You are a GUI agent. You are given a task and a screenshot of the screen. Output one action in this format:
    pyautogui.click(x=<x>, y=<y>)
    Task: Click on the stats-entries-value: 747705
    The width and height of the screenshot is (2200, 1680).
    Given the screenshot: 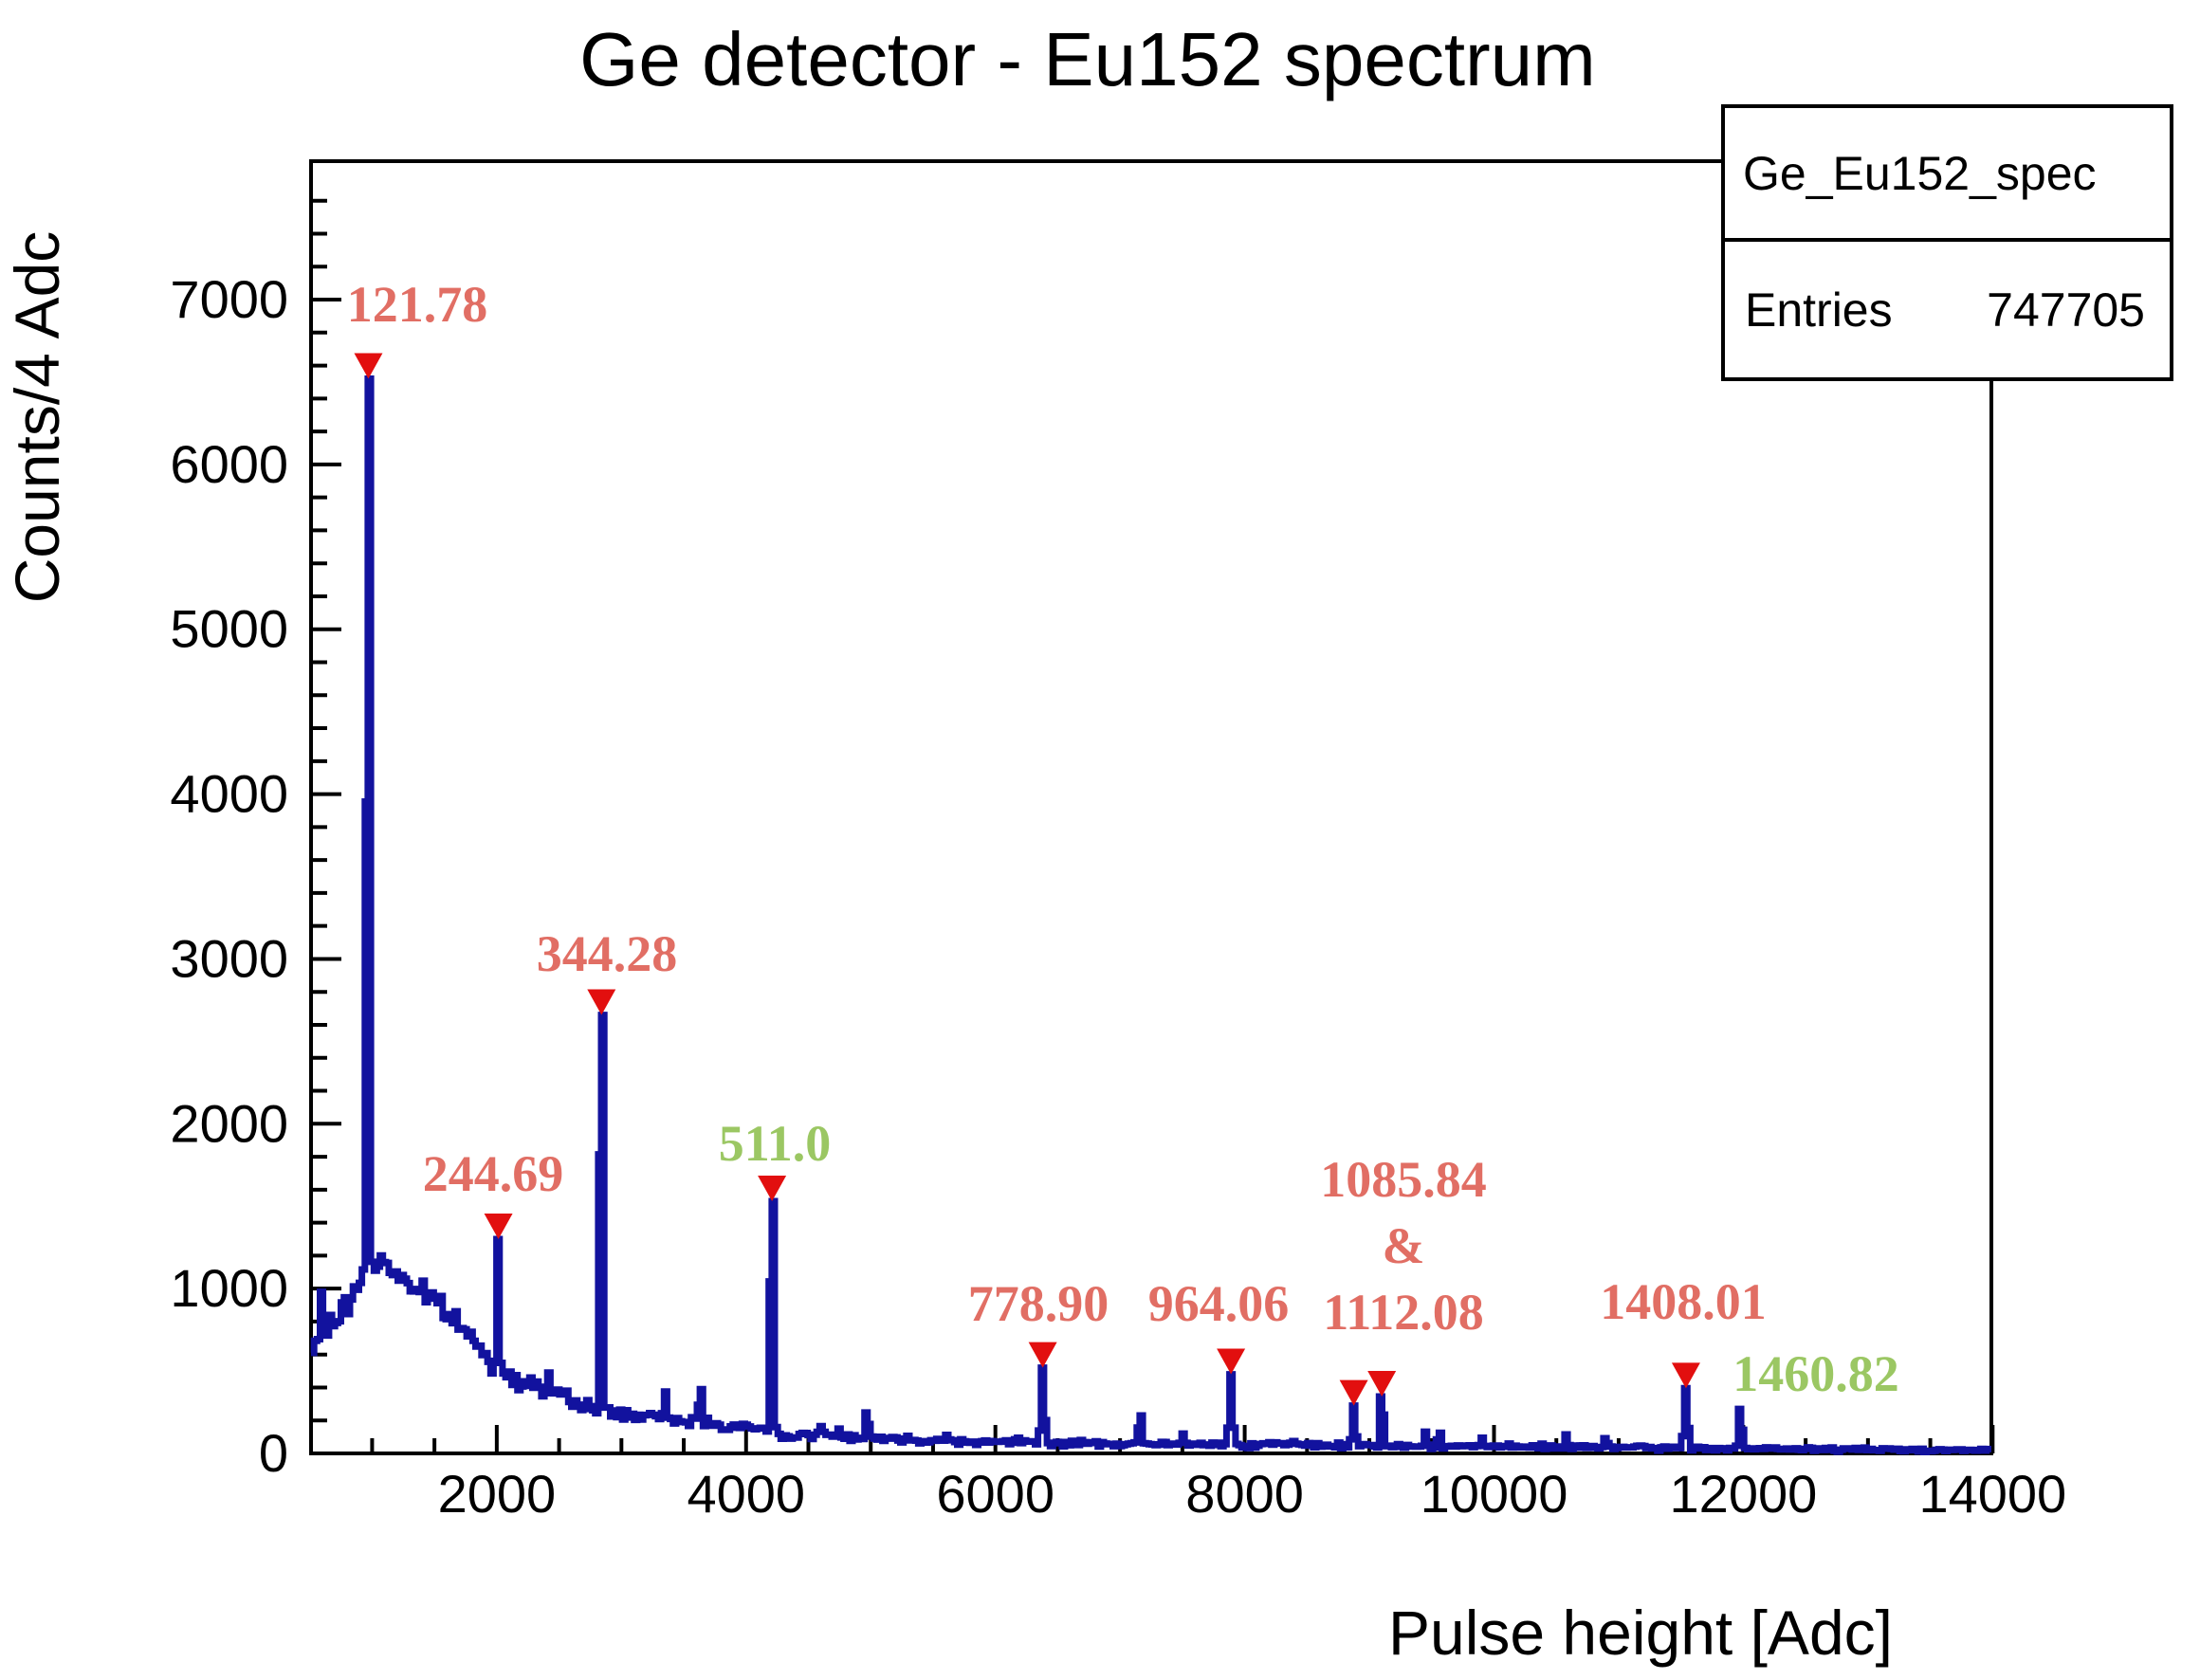 What is the action you would take?
    pyautogui.click(x=2066, y=310)
    